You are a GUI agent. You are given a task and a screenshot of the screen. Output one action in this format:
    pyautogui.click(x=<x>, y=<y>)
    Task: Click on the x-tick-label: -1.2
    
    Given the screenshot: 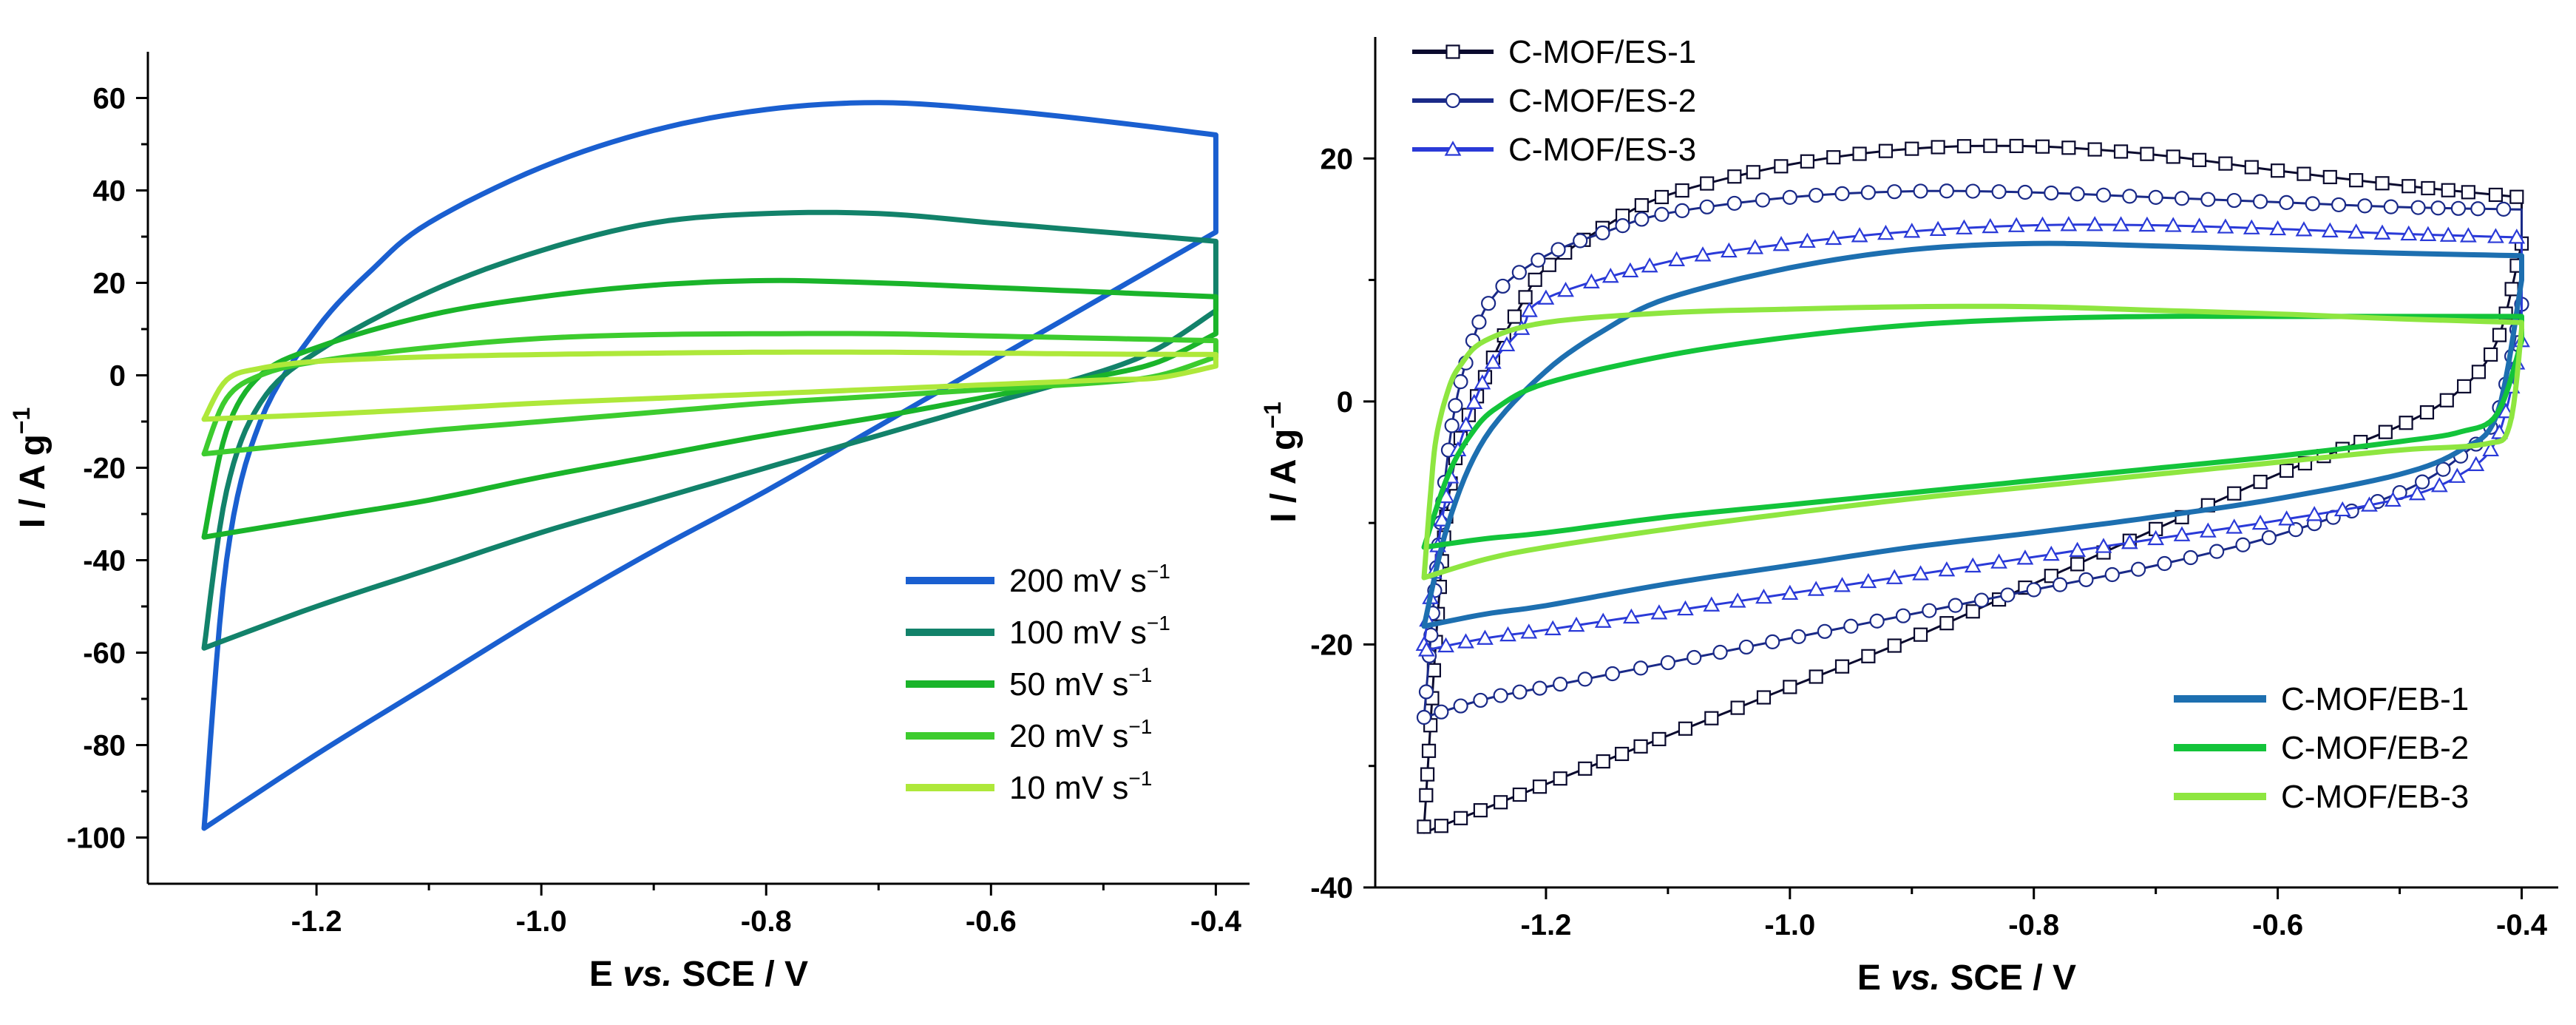 What is the action you would take?
    pyautogui.click(x=1545, y=925)
    